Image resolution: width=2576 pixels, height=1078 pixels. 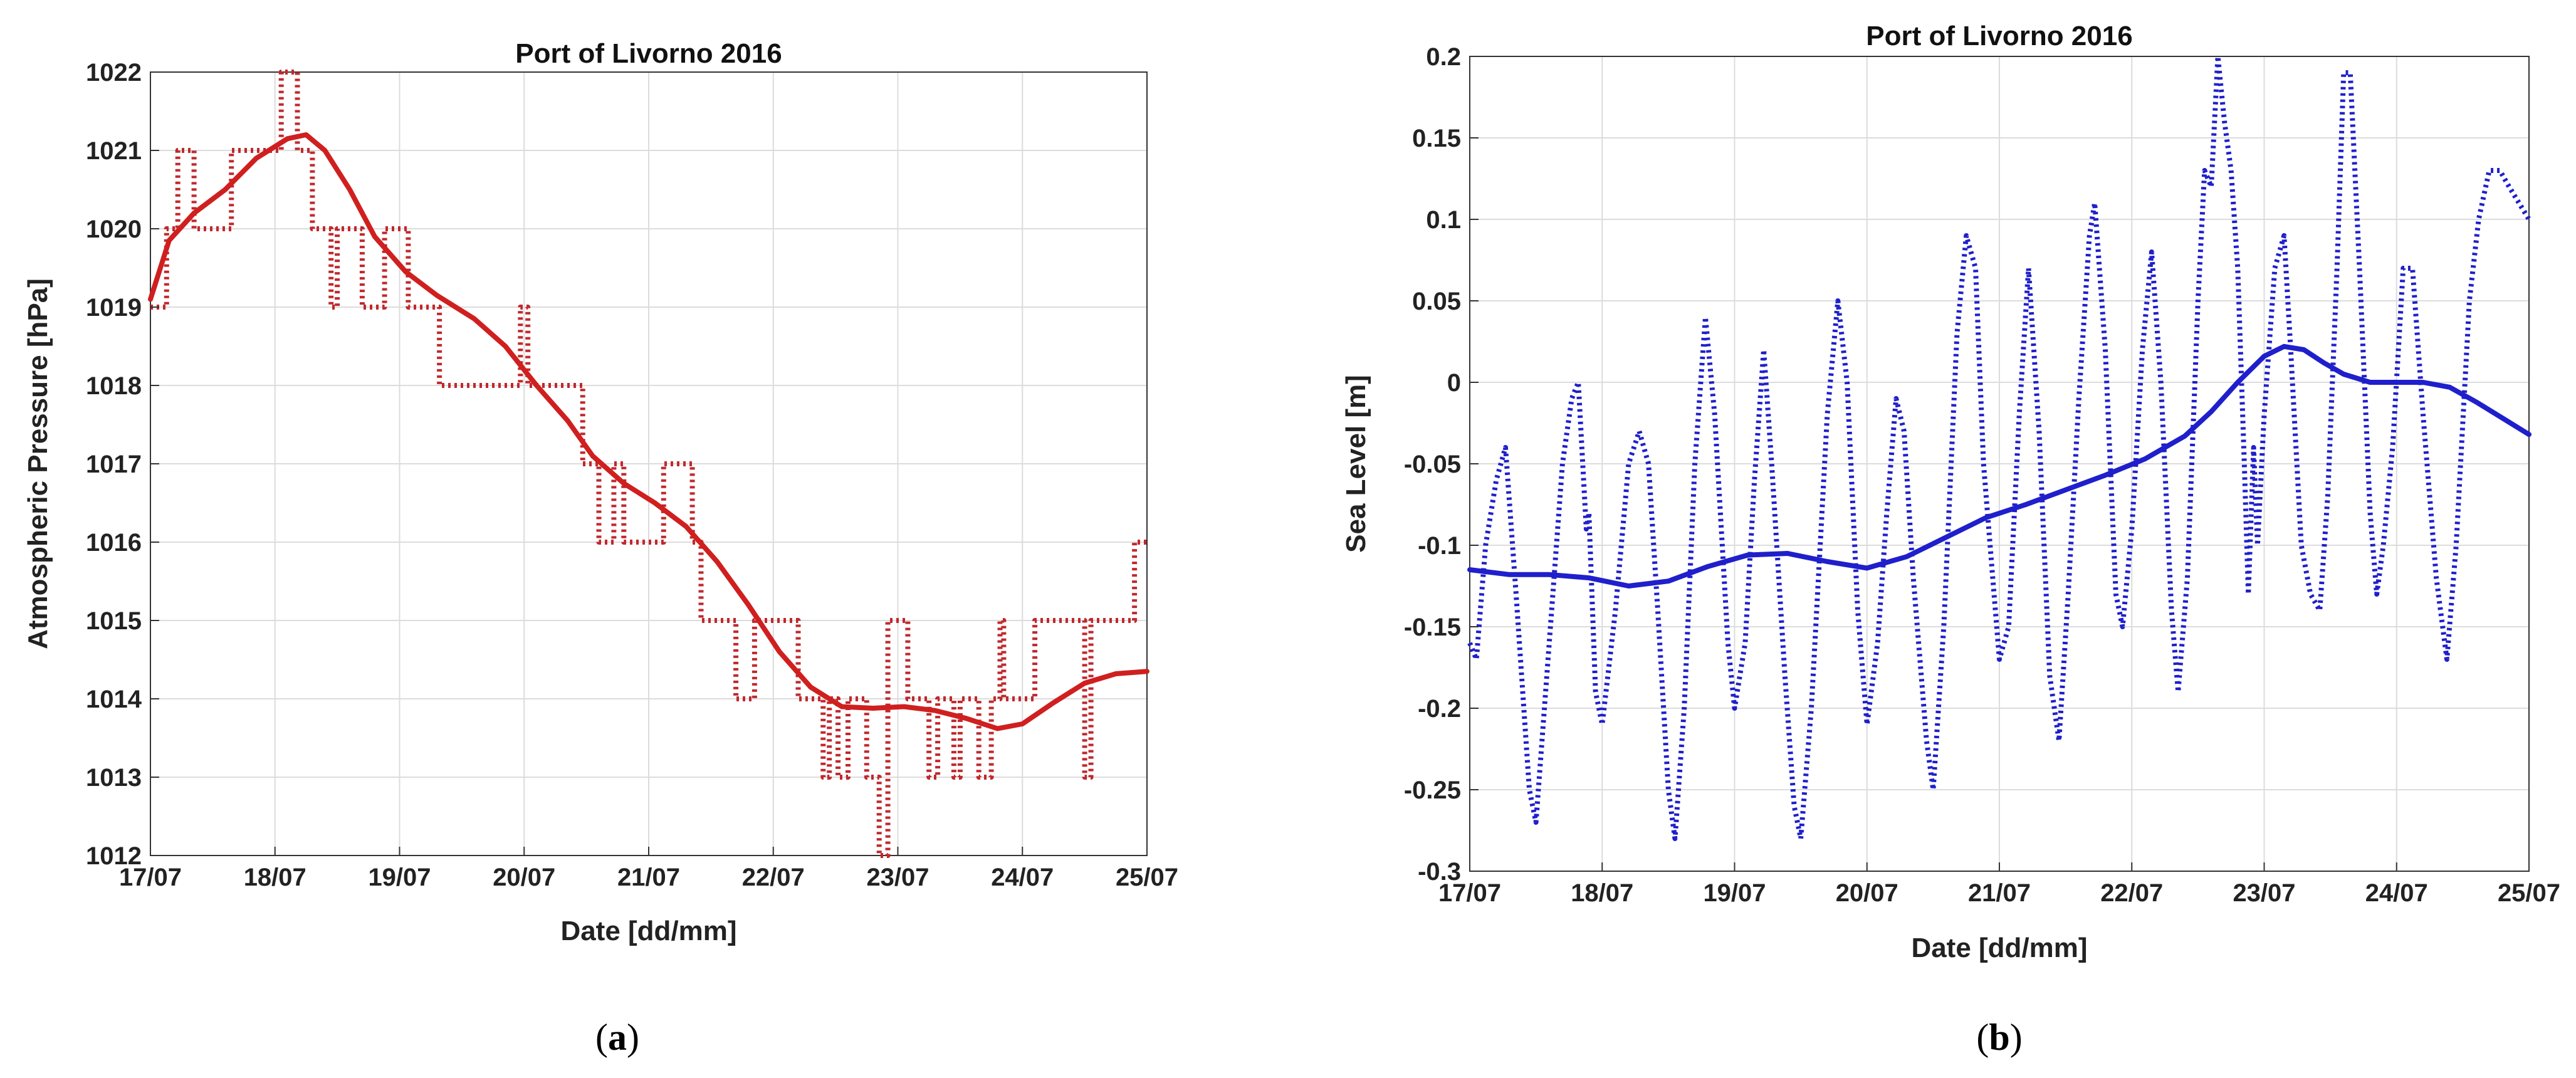 I want to click on pressure-x-axis-label: Date [dd/mm], so click(x=648, y=931).